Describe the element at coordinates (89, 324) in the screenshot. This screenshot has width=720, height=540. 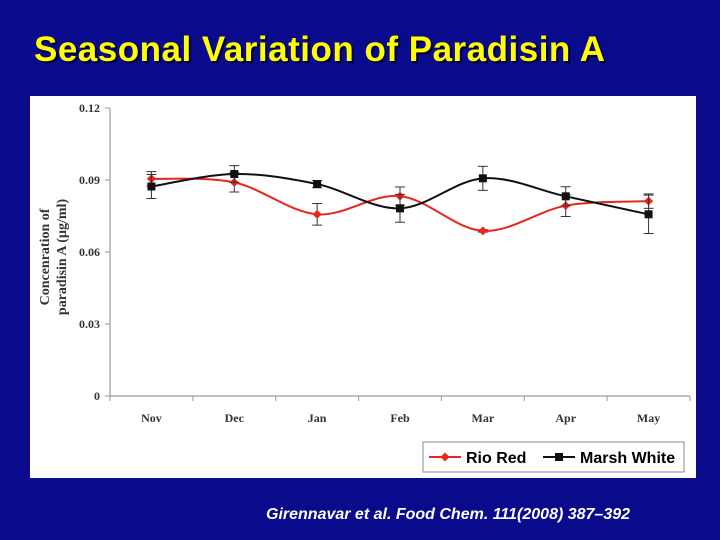
I see `y-tick-label: 0.03` at that location.